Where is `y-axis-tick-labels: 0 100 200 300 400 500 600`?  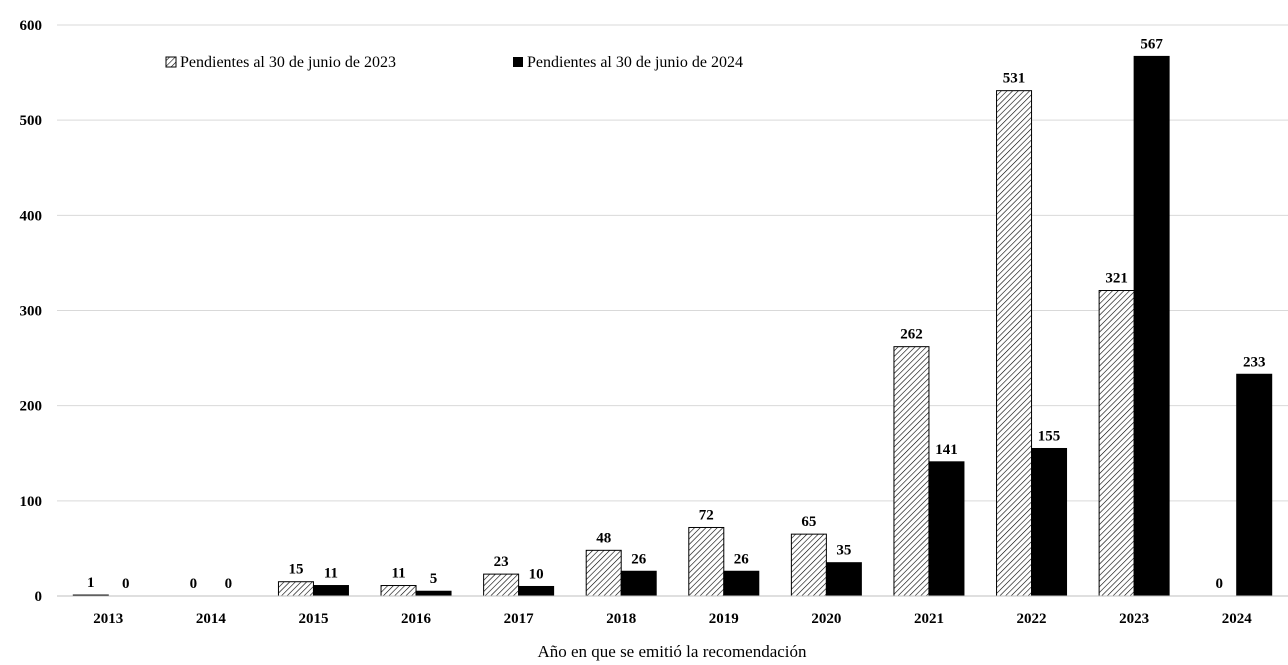
y-axis-tick-labels: 0 100 200 300 400 500 600 is located at coordinates (31, 311).